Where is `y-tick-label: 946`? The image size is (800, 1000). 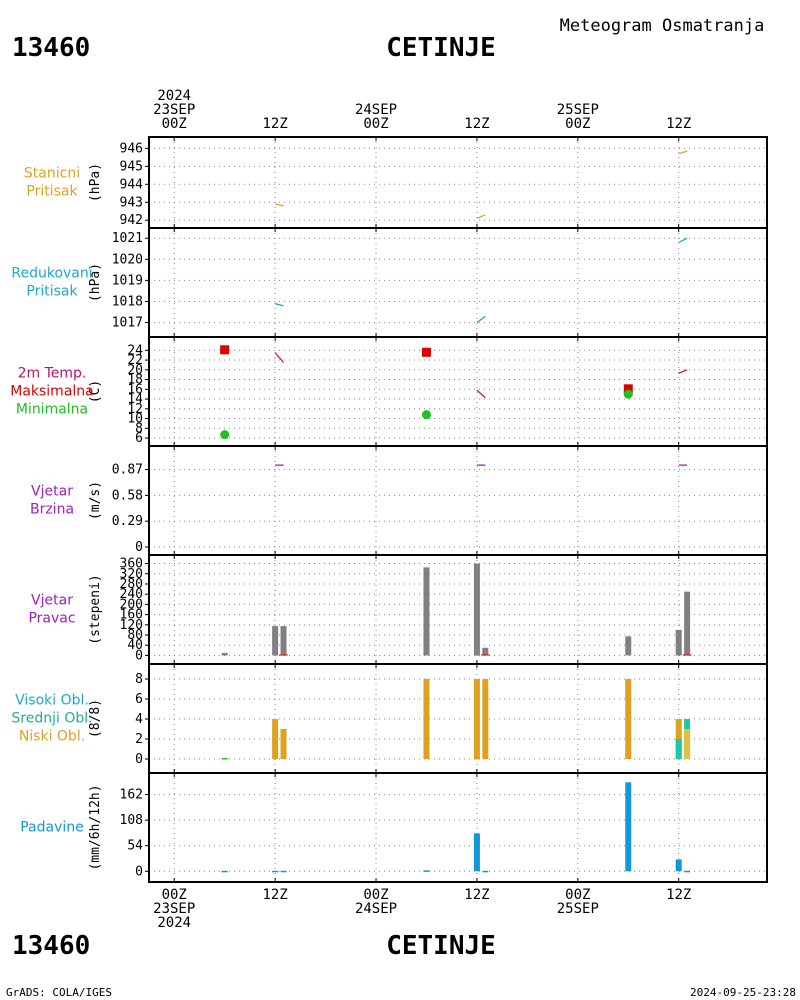
y-tick-label: 946 is located at coordinates (131, 148).